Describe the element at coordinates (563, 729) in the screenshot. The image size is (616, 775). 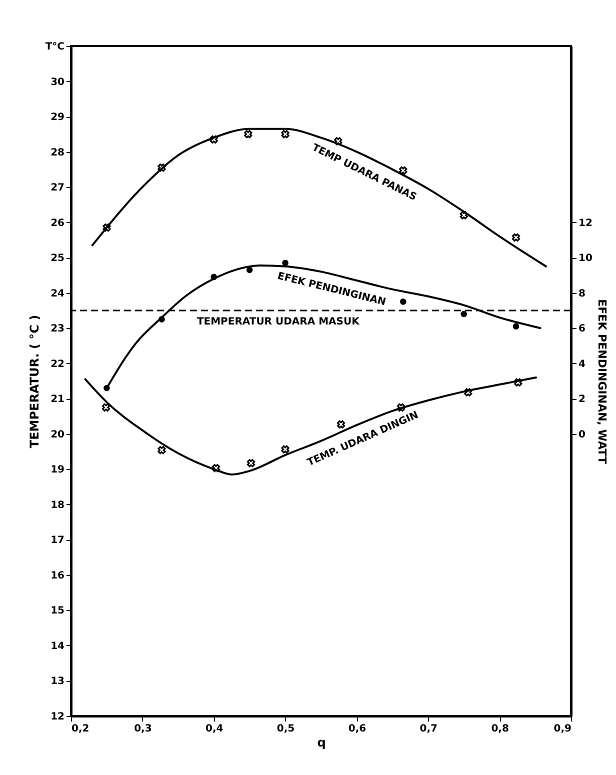
I see `x-tick-label: 0,9` at that location.